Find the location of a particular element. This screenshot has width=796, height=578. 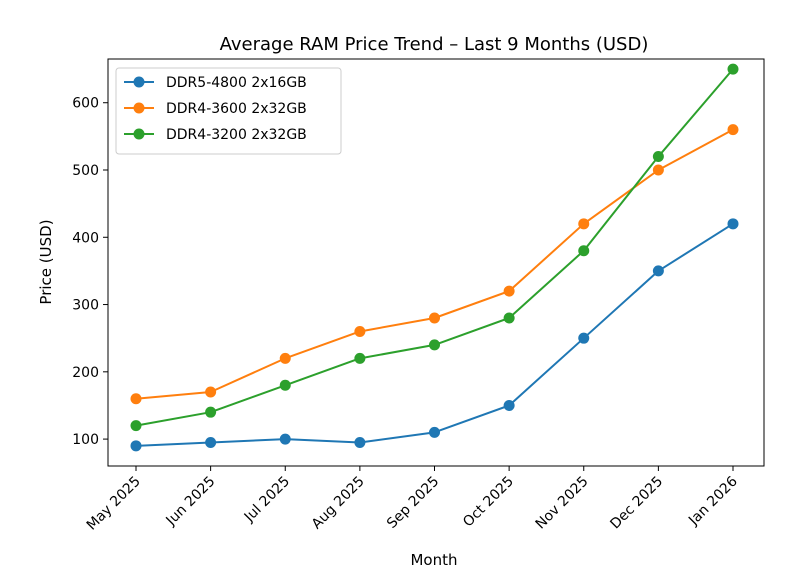

legend-label: DDR4-3200 2x32GB is located at coordinates (236, 135).